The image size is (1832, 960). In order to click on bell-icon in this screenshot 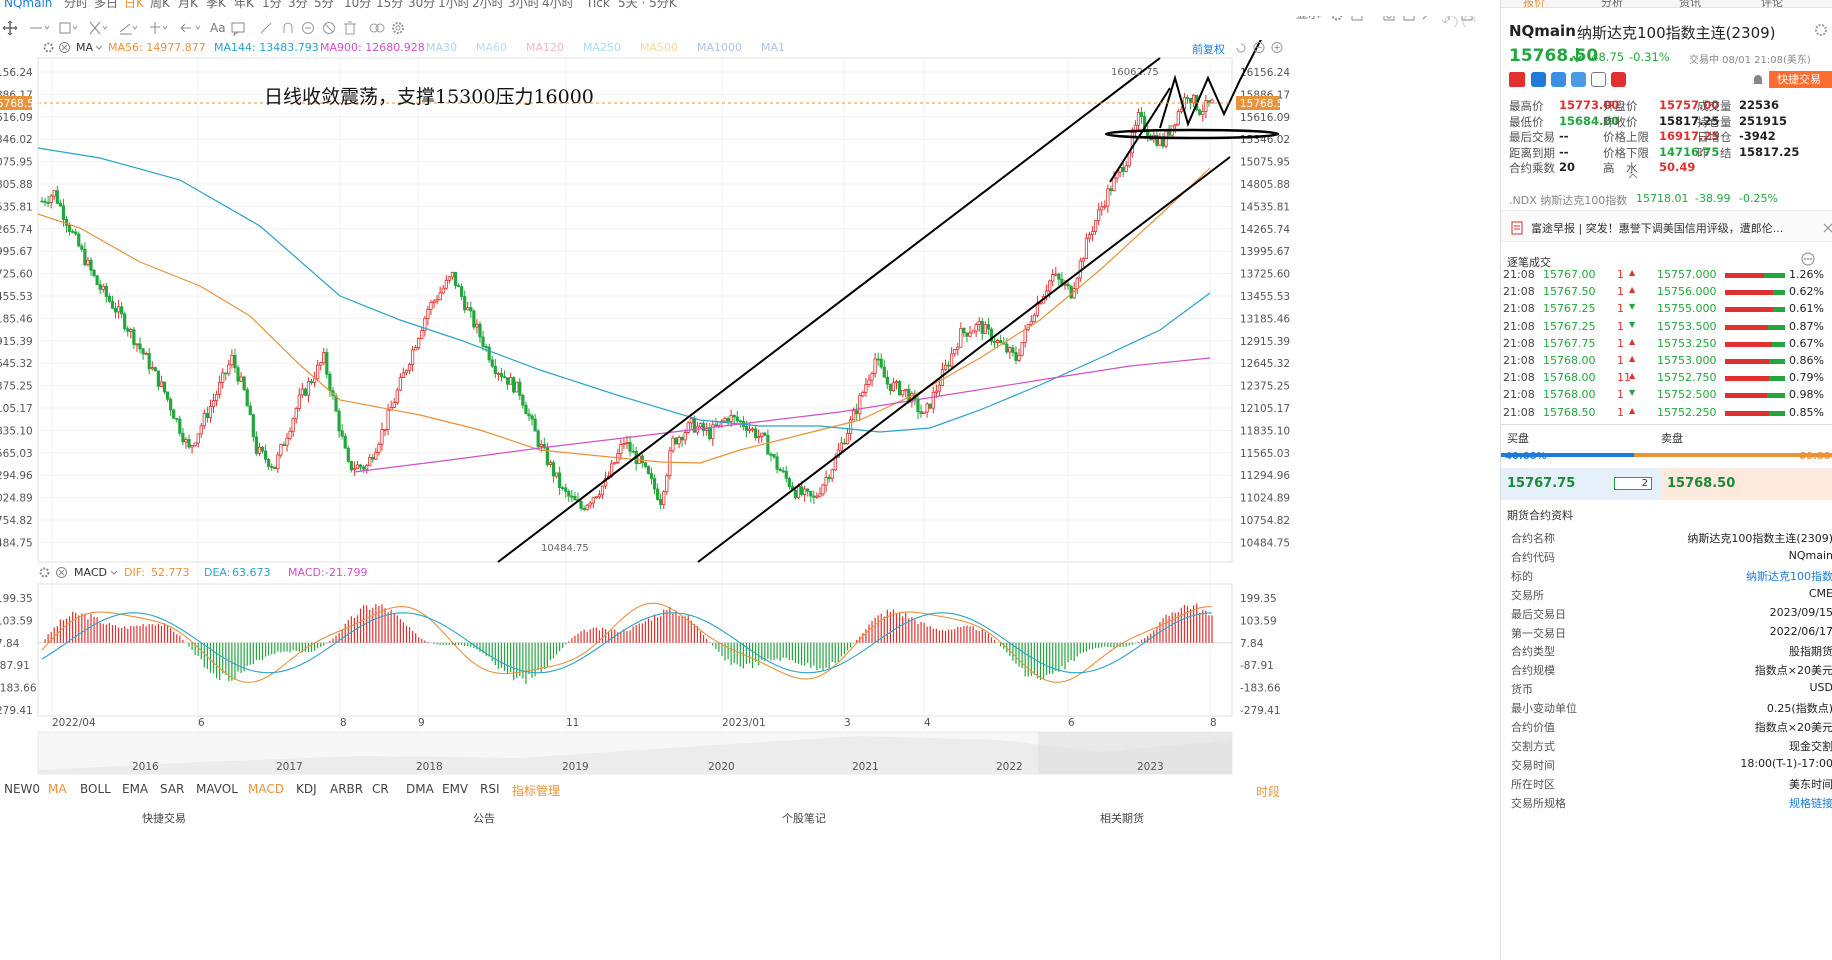, I will do `click(1758, 79)`.